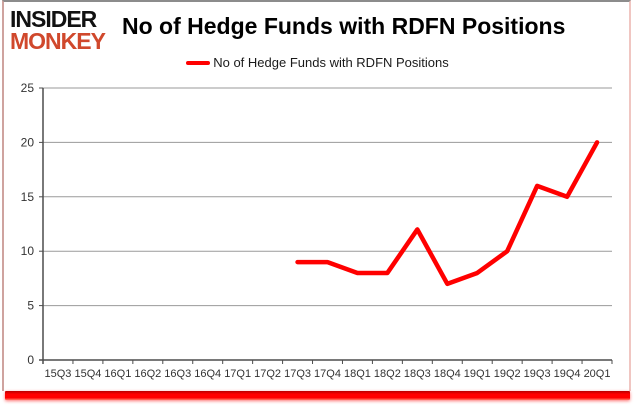 This screenshot has width=635, height=405. Describe the element at coordinates (597, 374) in the screenshot. I see `x-axis-label: 20Q1` at that location.